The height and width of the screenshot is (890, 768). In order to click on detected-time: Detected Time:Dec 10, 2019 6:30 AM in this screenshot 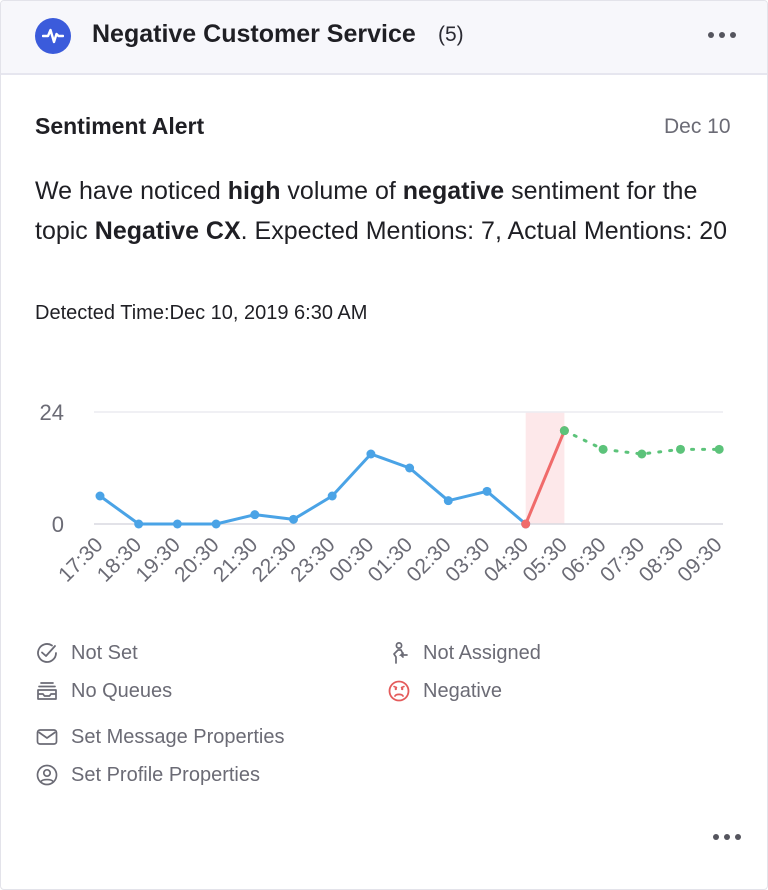, I will do `click(201, 313)`.